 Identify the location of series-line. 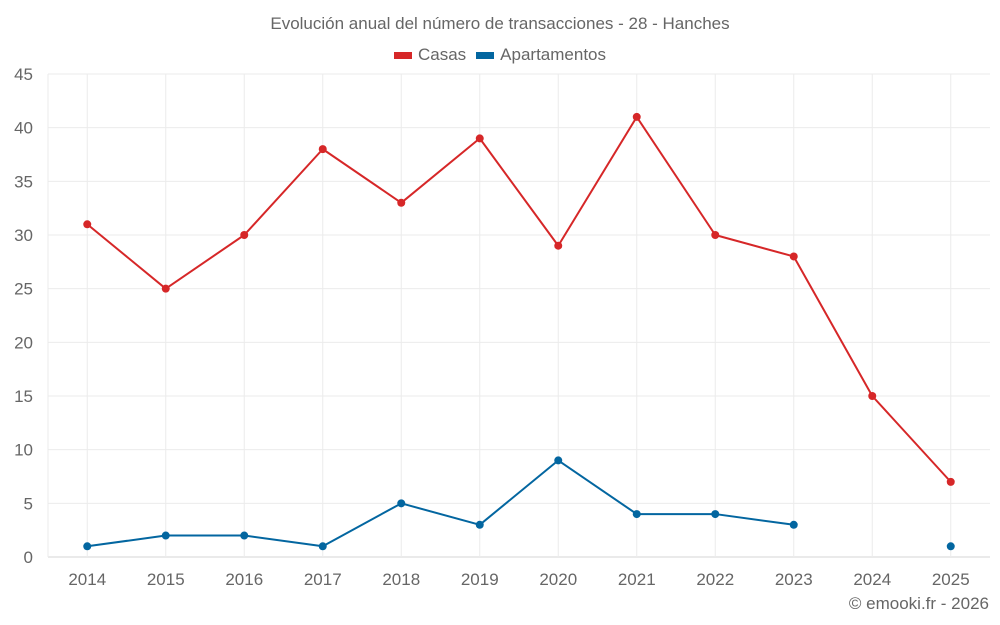
(440, 503).